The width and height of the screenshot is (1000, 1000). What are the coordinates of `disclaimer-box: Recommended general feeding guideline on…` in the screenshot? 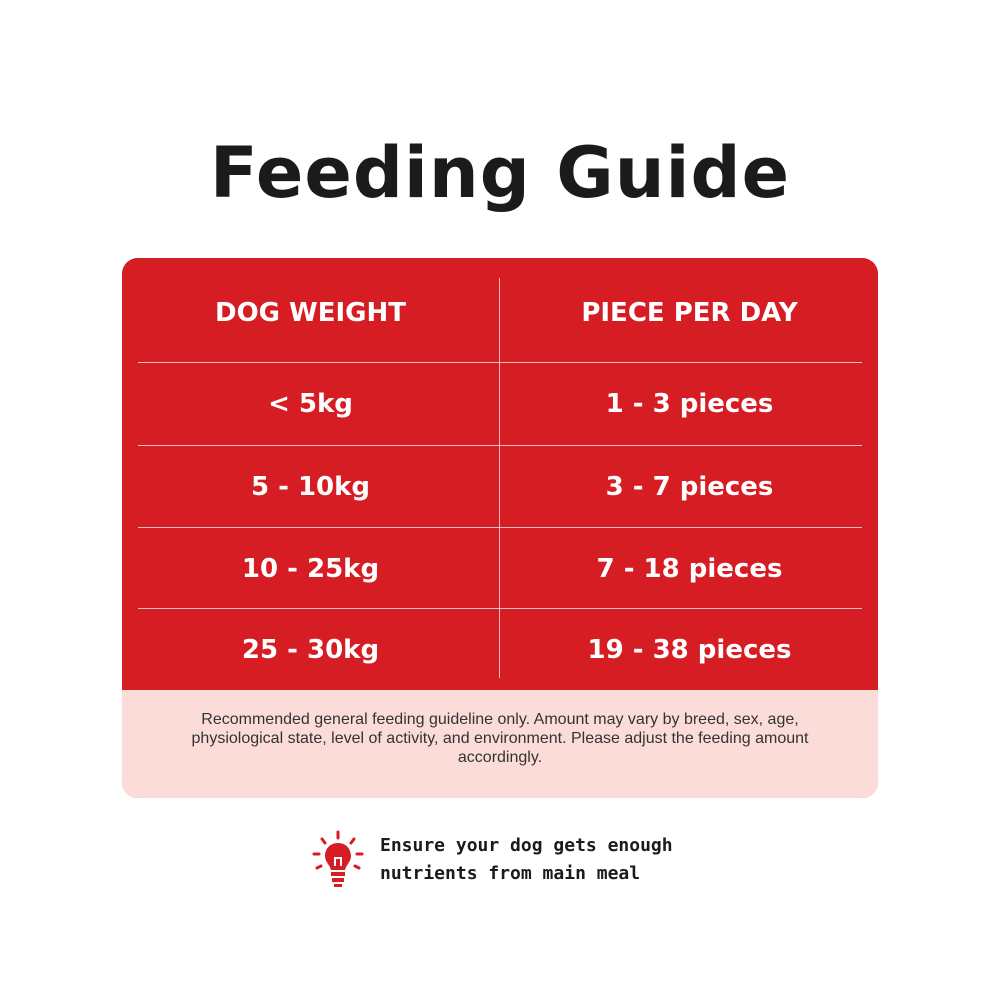 It's located at (500, 744).